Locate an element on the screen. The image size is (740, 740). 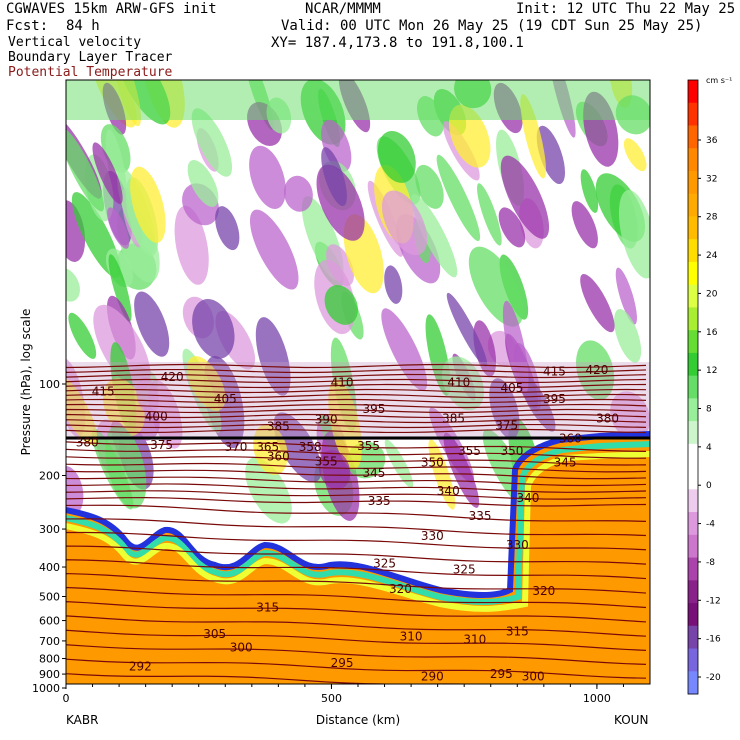
center-label: NCAR/MMMM is located at coordinates (343, 9).